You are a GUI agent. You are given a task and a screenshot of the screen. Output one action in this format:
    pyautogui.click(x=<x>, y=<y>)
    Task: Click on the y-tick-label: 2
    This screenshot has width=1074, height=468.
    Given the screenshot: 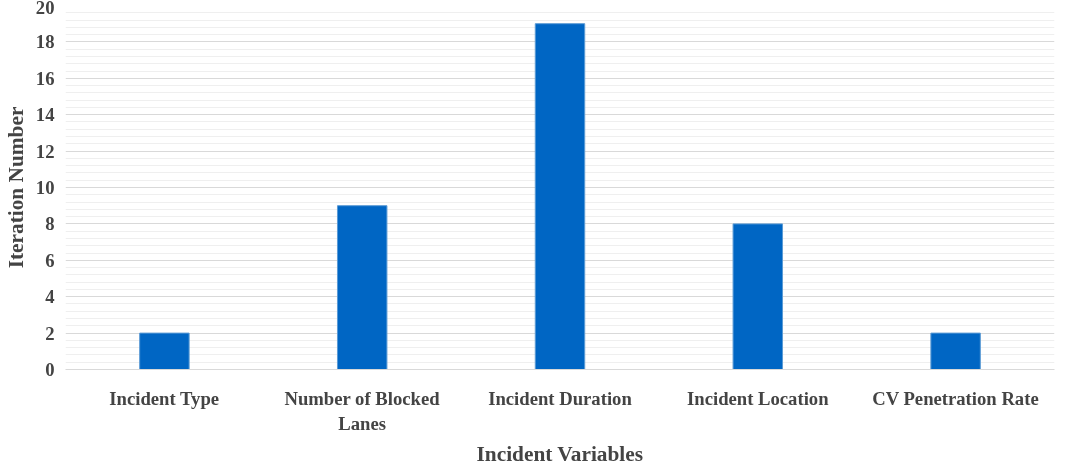 What is the action you would take?
    pyautogui.click(x=50, y=333)
    